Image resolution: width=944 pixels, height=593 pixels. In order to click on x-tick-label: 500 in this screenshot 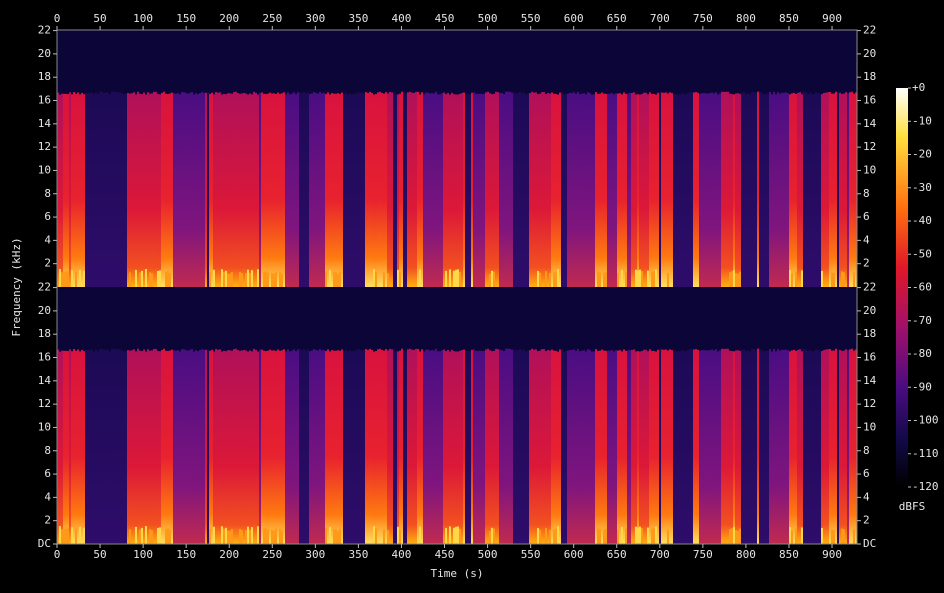, I will do `click(488, 18)`.